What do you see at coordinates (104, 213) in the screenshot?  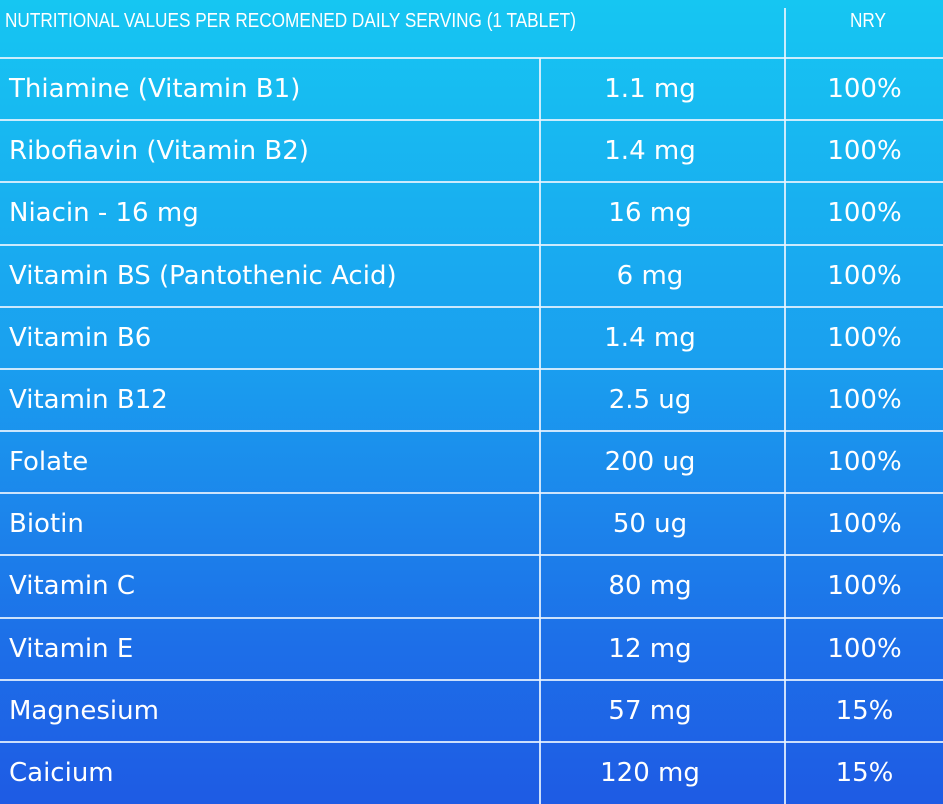 I see `nutrient-name: Niacin - 16 mg` at bounding box center [104, 213].